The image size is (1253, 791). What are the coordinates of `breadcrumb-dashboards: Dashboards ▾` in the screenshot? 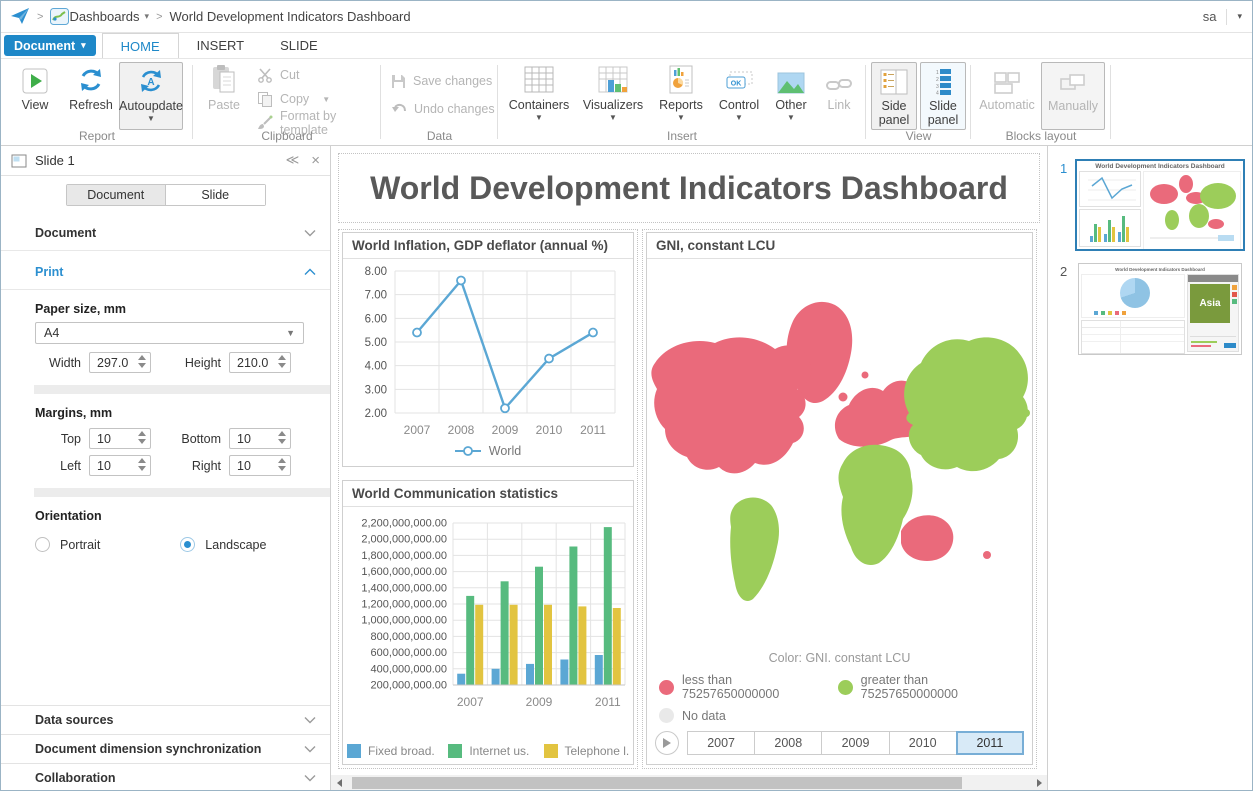 It's located at (109, 16).